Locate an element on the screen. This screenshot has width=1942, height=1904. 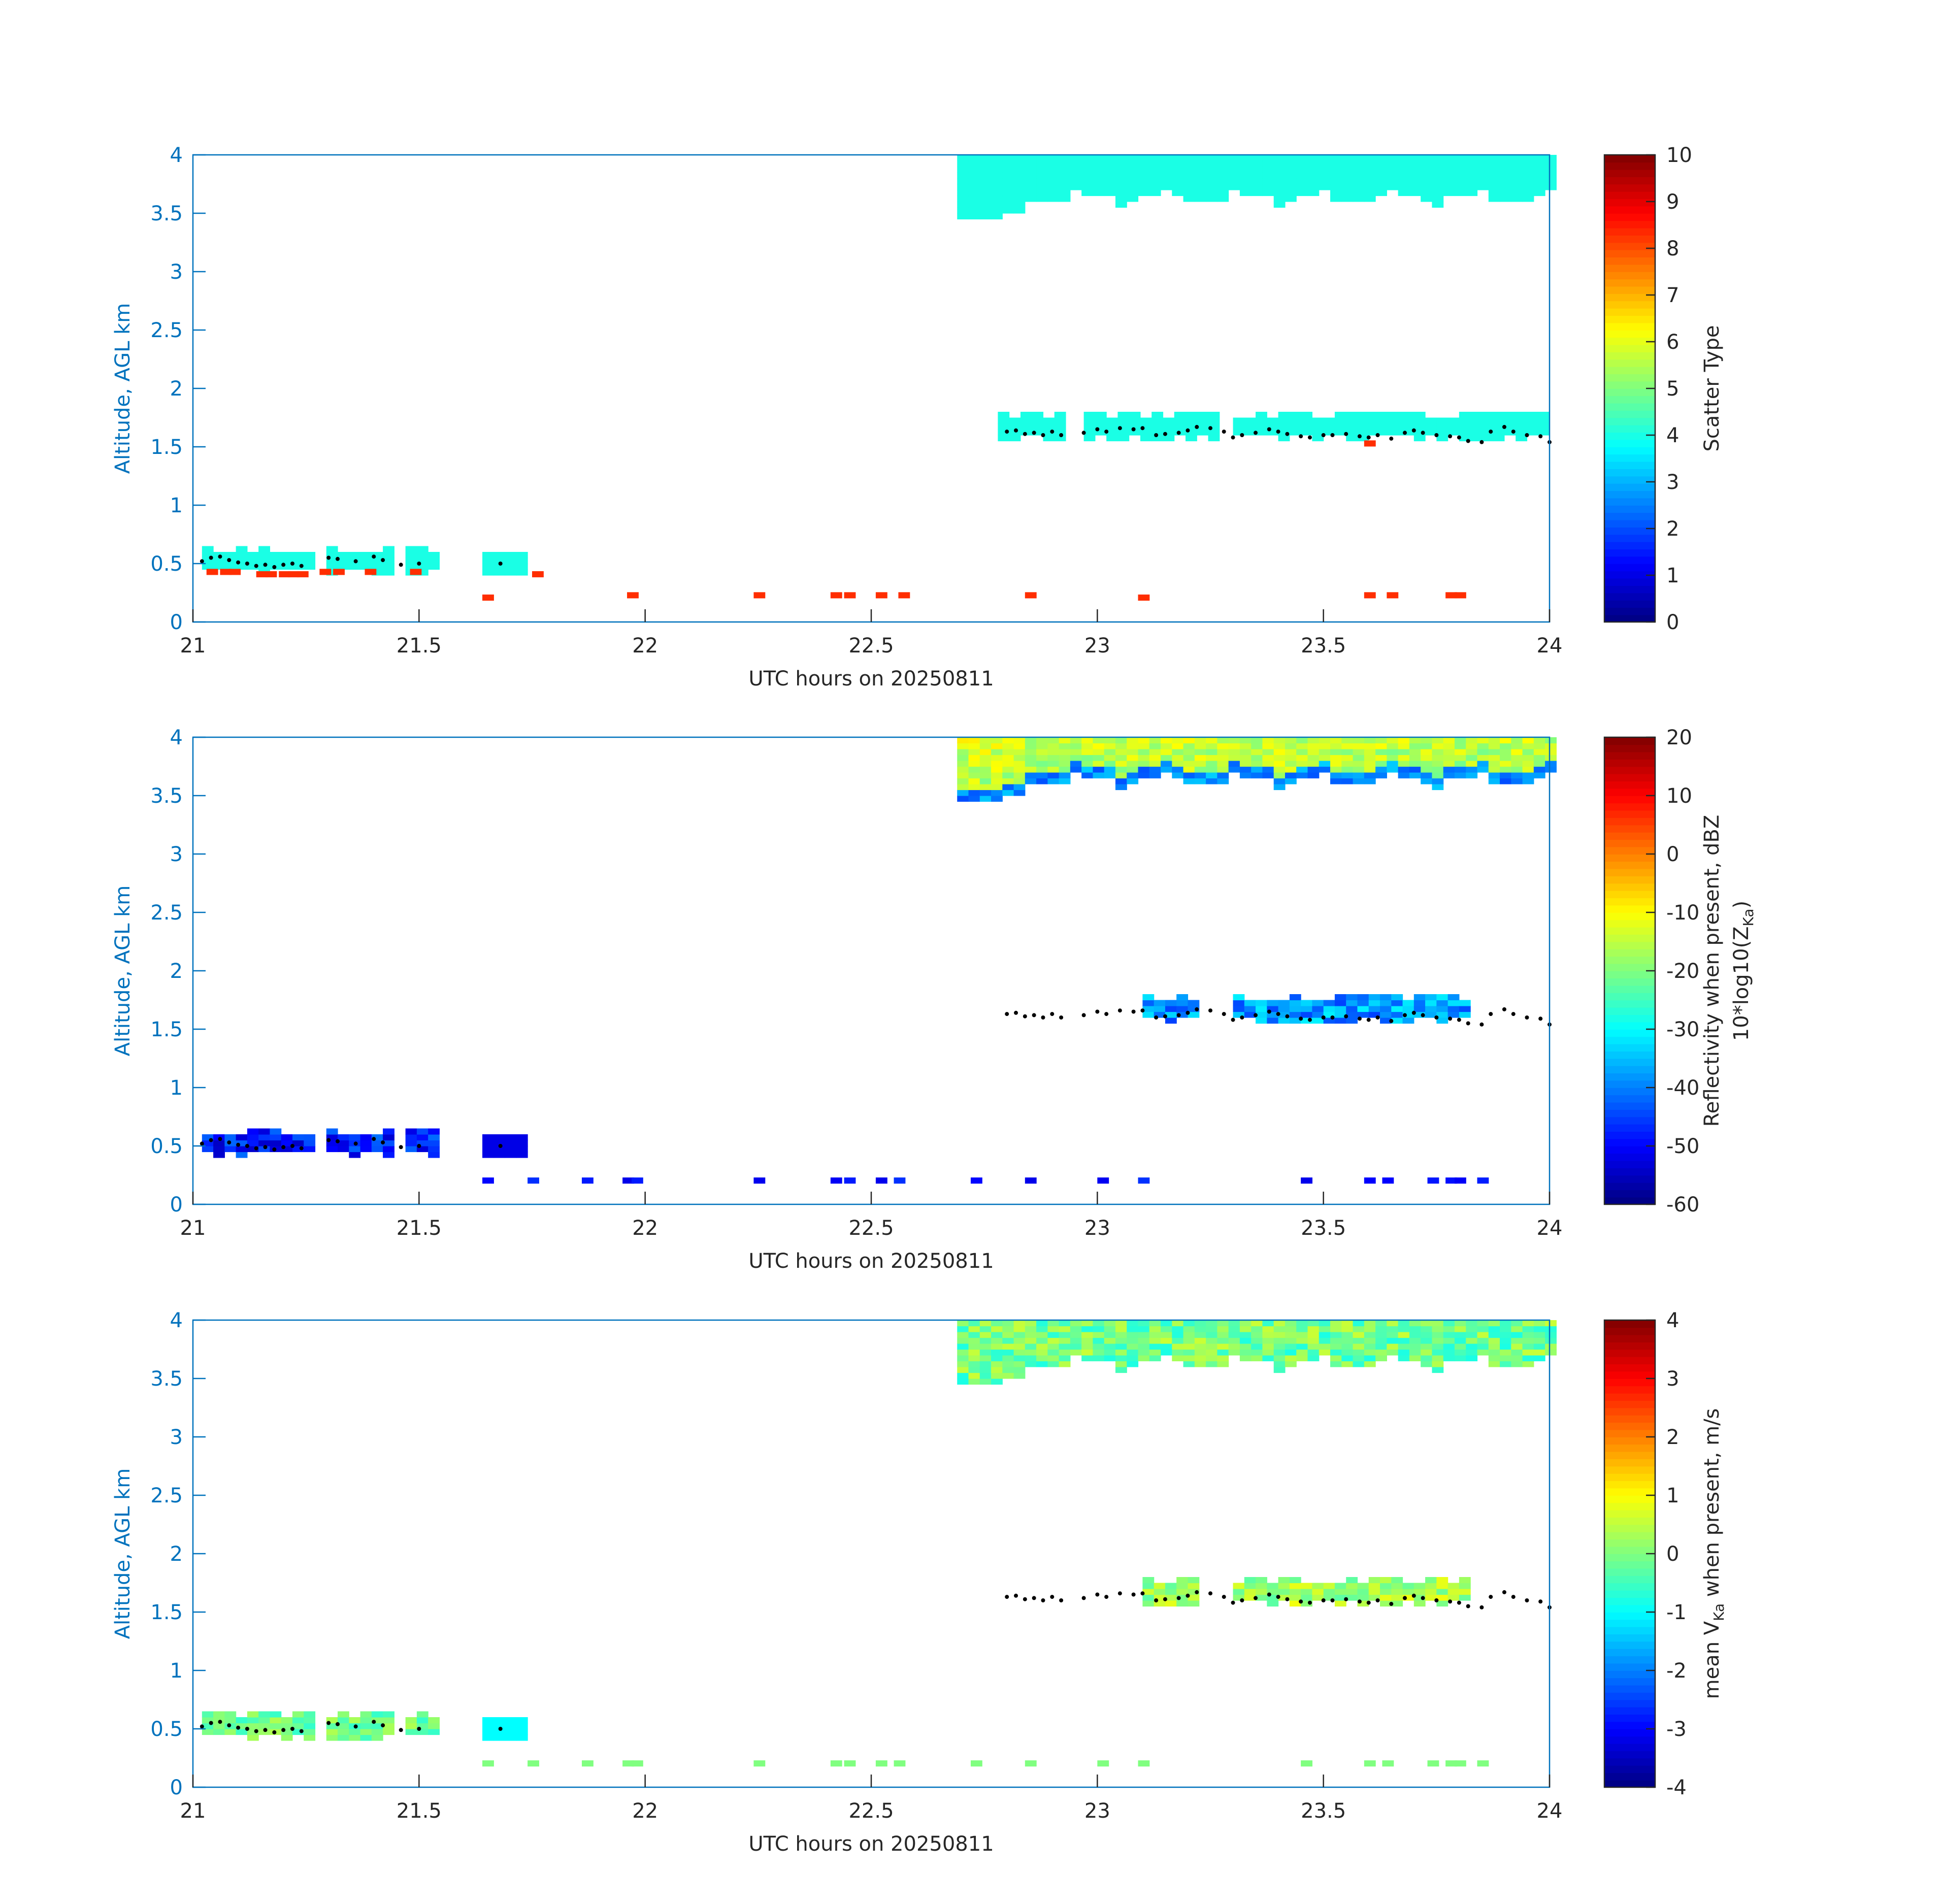
colorbar-tick-label: 9 is located at coordinates (1672, 202).